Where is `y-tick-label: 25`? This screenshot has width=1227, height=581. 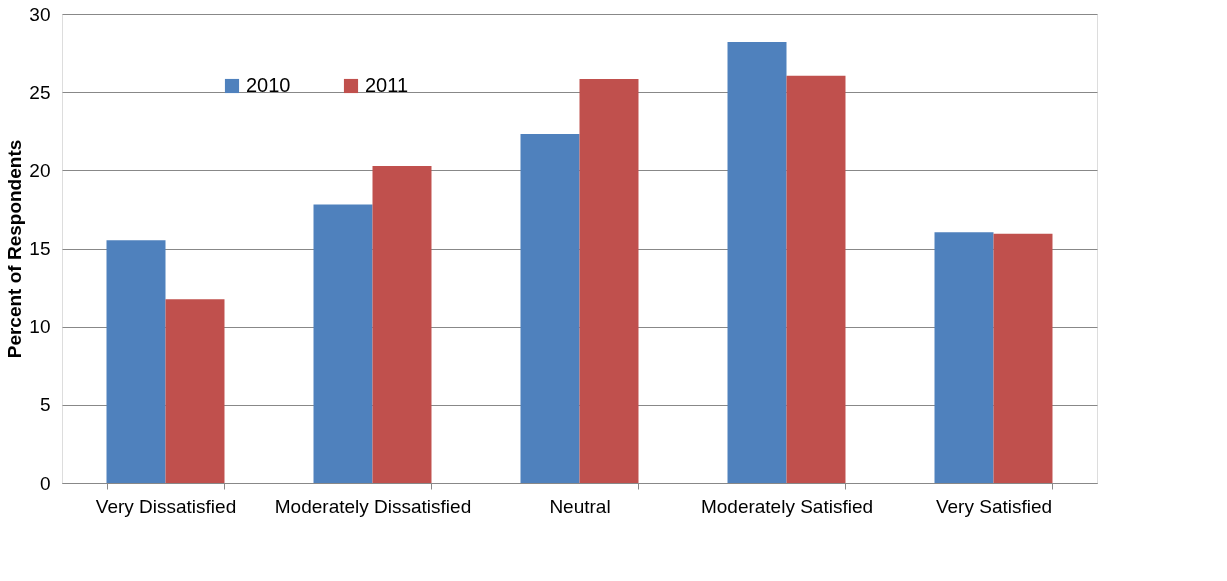 y-tick-label: 25 is located at coordinates (40, 92).